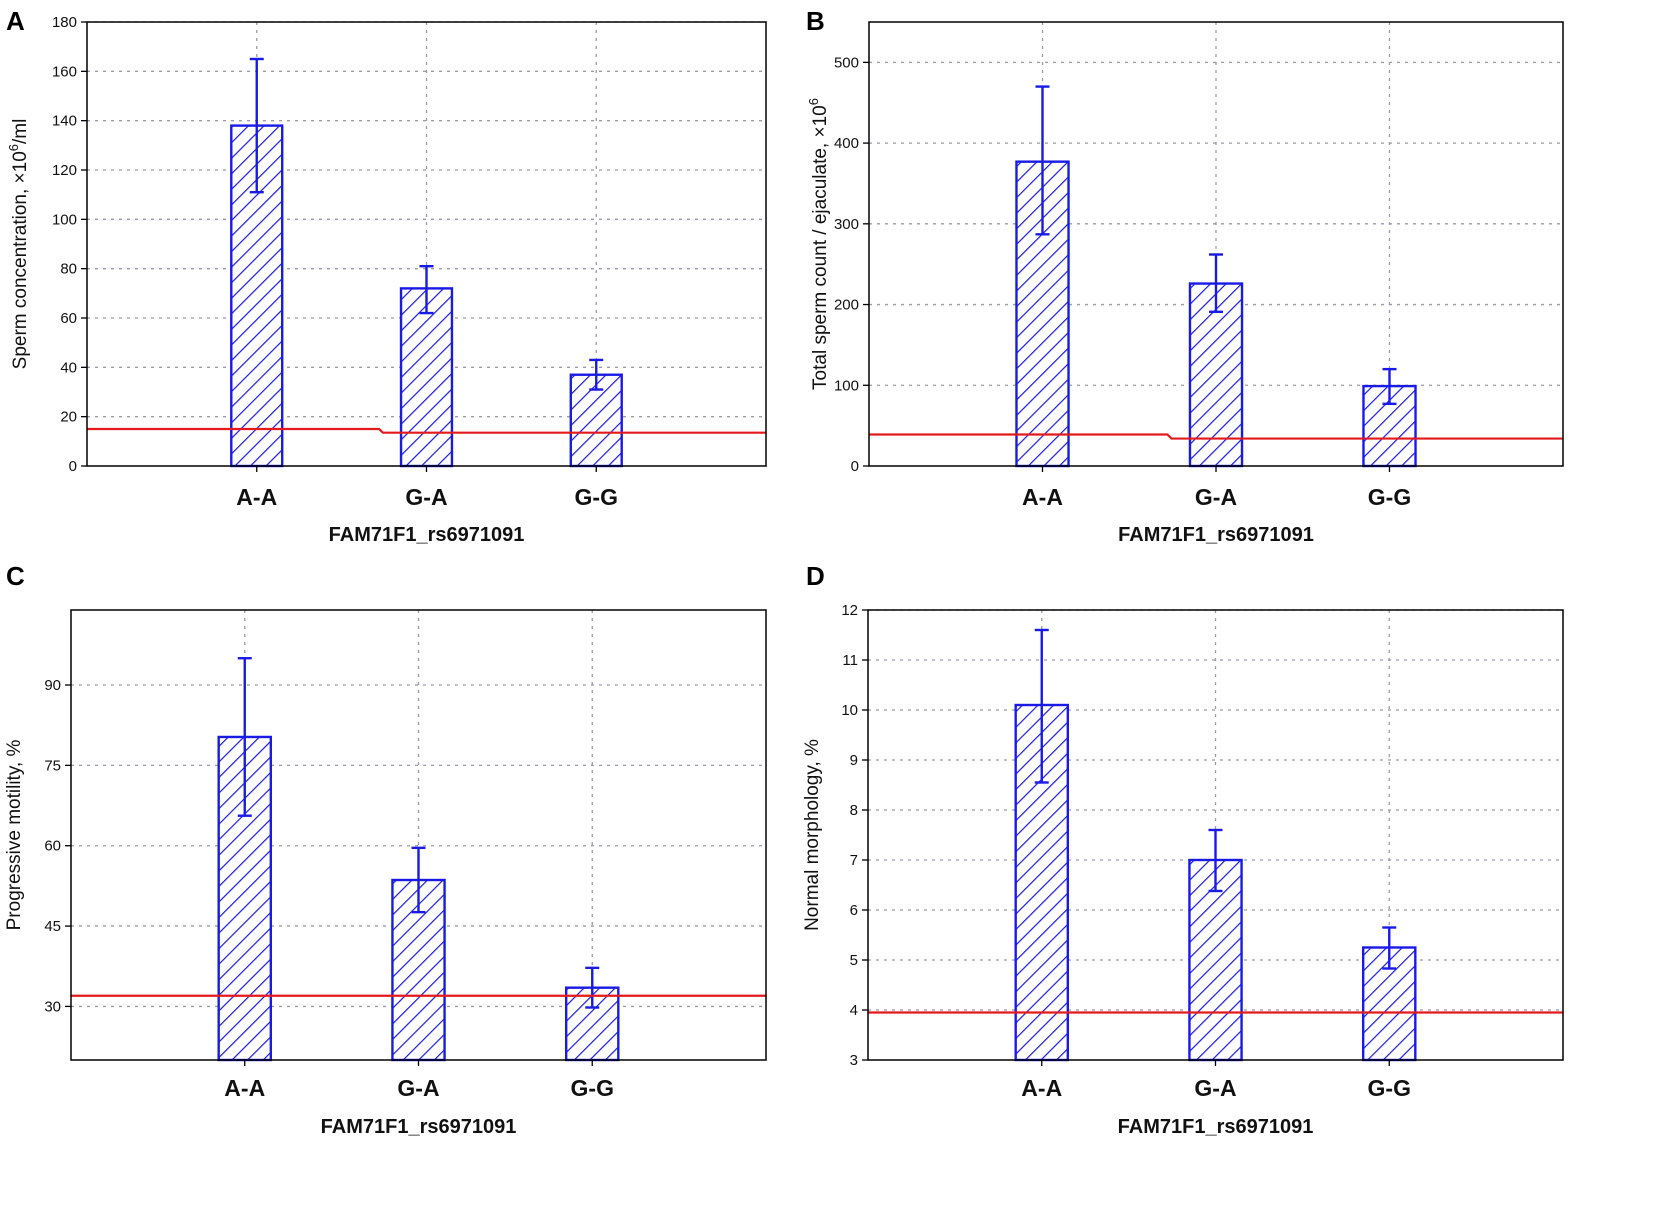  I want to click on y-tick-label: 120, so click(64, 170).